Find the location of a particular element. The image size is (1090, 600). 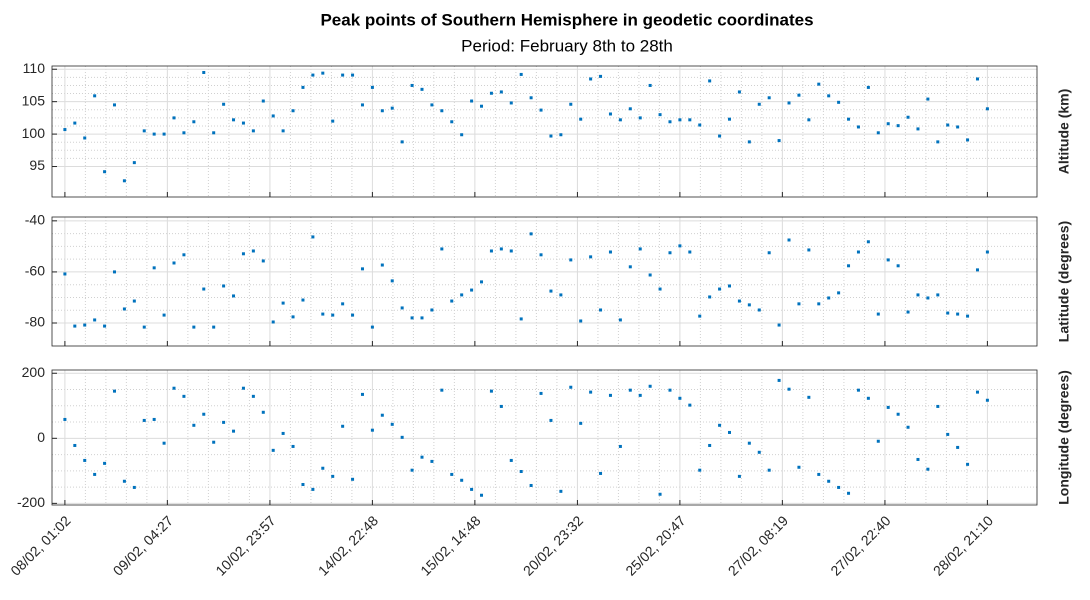

y-tick-label: 95 is located at coordinates (37, 165).